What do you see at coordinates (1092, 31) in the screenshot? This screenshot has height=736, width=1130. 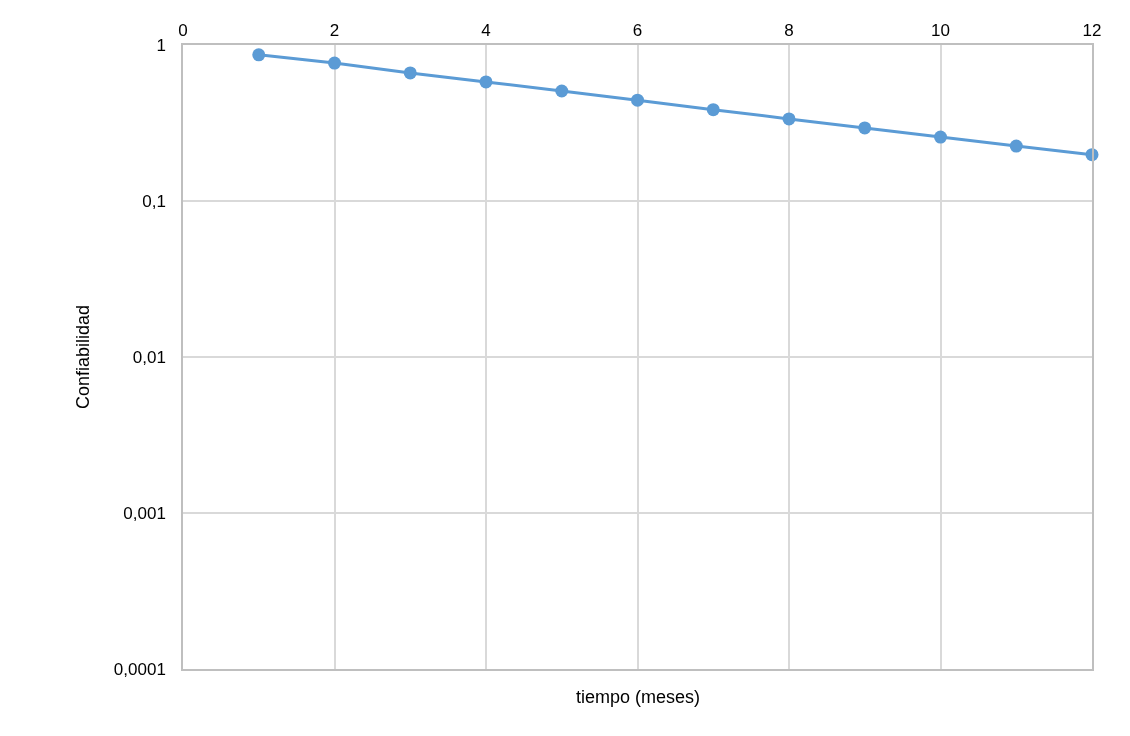 I see `x-tick-label: 12` at bounding box center [1092, 31].